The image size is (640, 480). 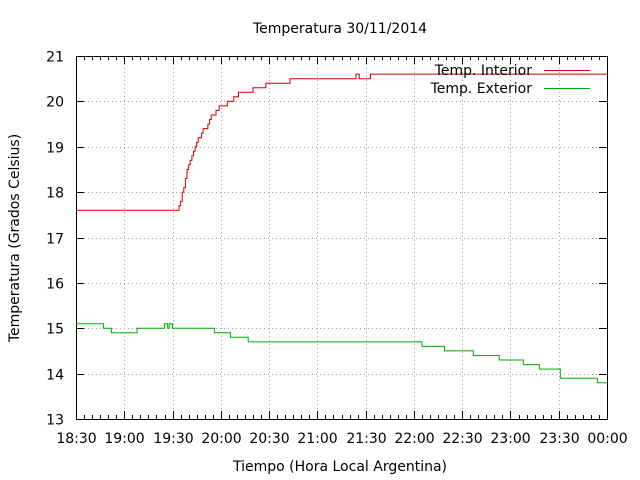 I want to click on y-tick-label: 13, so click(x=55, y=421).